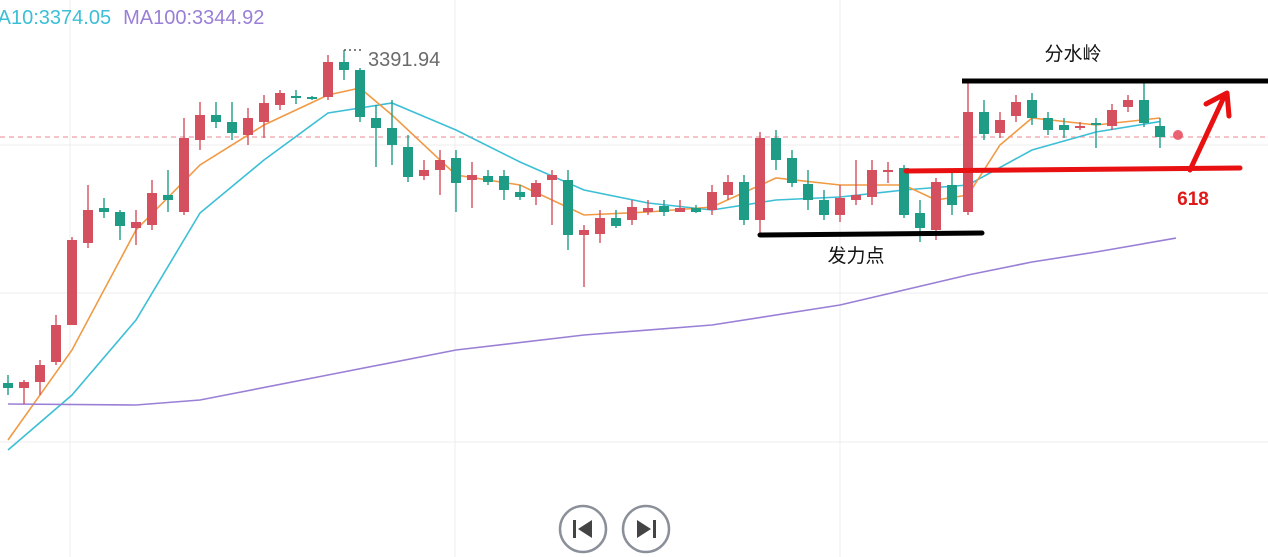 This screenshot has height=557, width=1268. What do you see at coordinates (1178, 135) in the screenshot?
I see `latest-dot` at bounding box center [1178, 135].